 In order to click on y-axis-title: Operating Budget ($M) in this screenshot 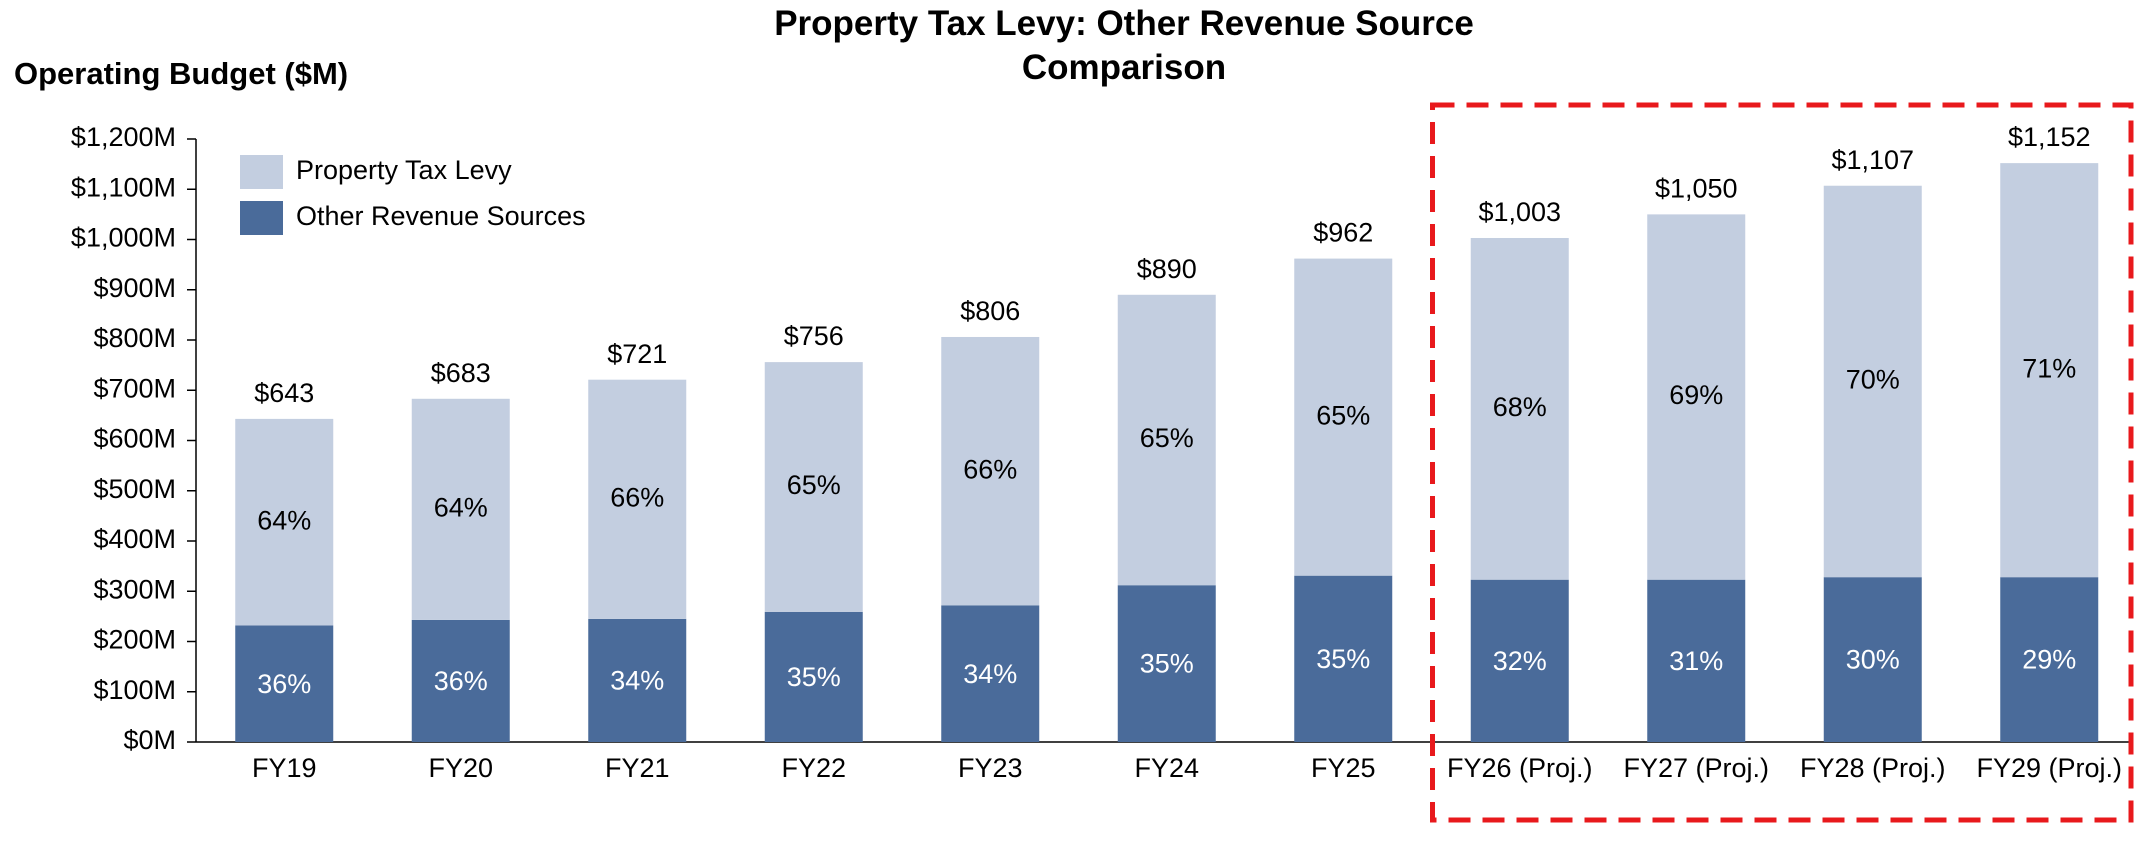, I will do `click(181, 73)`.